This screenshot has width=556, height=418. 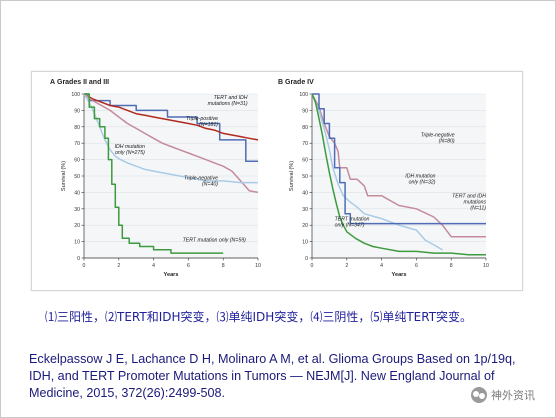 I want to click on series-label: IDH mutation only (N=32), so click(x=420, y=180).